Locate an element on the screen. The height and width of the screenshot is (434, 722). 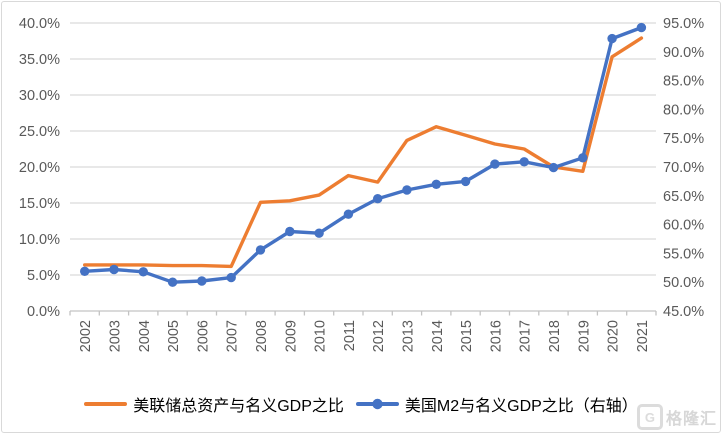
svg-text: 25.0% is located at coordinates (39, 132).